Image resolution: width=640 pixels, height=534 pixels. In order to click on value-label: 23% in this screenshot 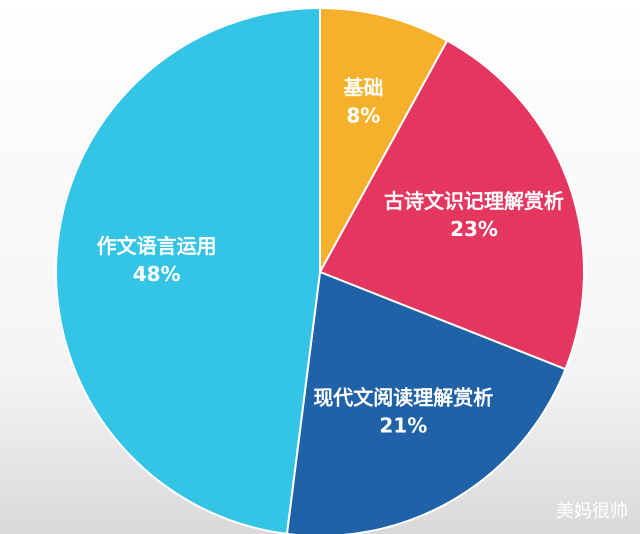, I will do `click(474, 229)`.